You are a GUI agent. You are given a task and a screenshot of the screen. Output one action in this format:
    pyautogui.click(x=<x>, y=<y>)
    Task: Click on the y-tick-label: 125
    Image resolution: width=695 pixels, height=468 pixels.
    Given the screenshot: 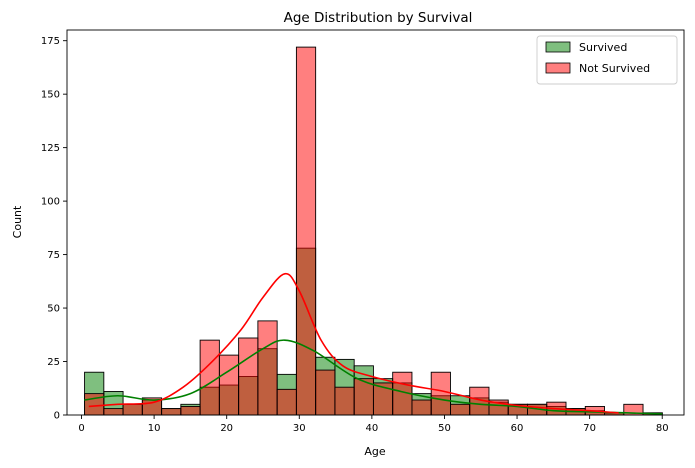 What is the action you would take?
    pyautogui.click(x=50, y=148)
    